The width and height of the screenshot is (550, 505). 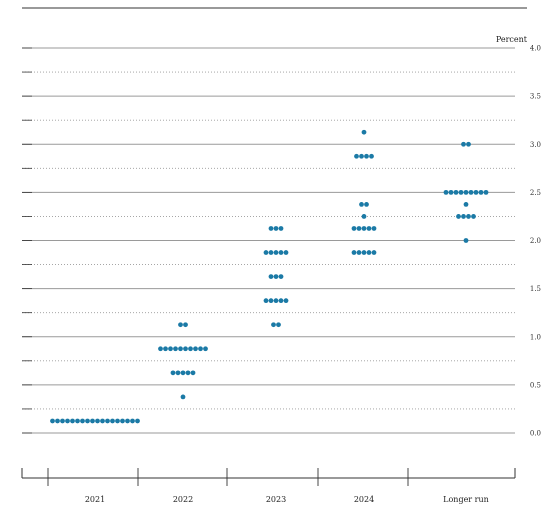 What do you see at coordinates (535, 49) in the screenshot?
I see `y-tick-label: 4.0` at bounding box center [535, 49].